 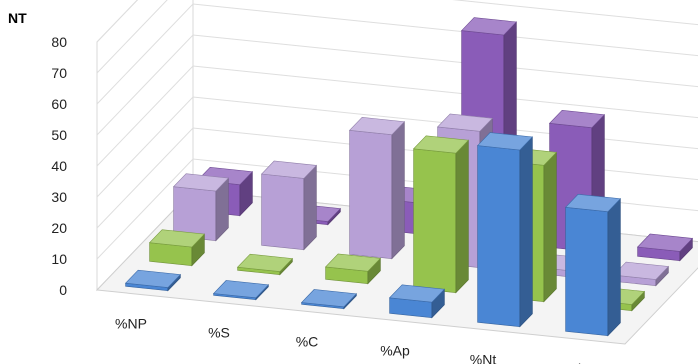 I want to click on x-axis: %NP %S %C %Ap %Nt %Sb, so click(x=350, y=340).